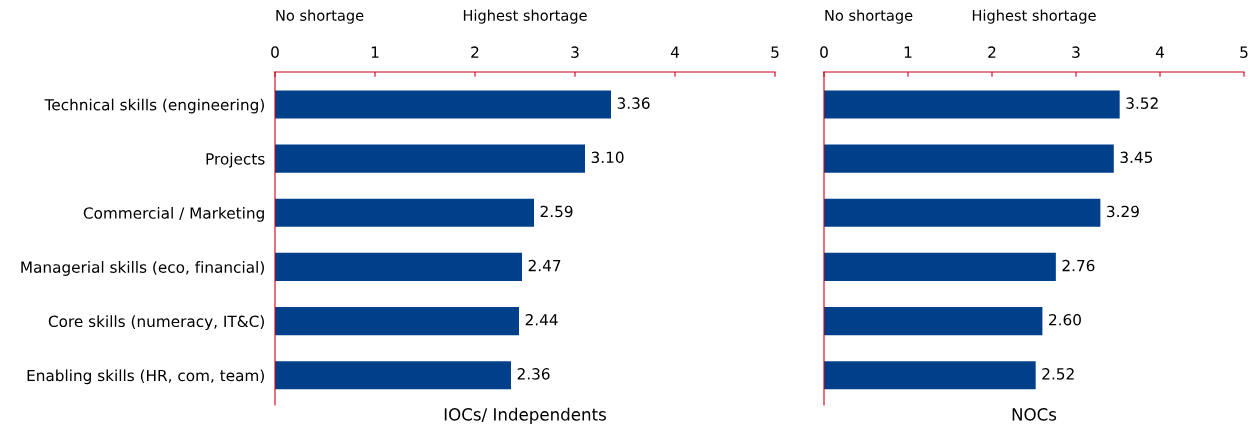 The image size is (1257, 434). What do you see at coordinates (1136, 157) in the screenshot?
I see `data-label: 3.45` at bounding box center [1136, 157].